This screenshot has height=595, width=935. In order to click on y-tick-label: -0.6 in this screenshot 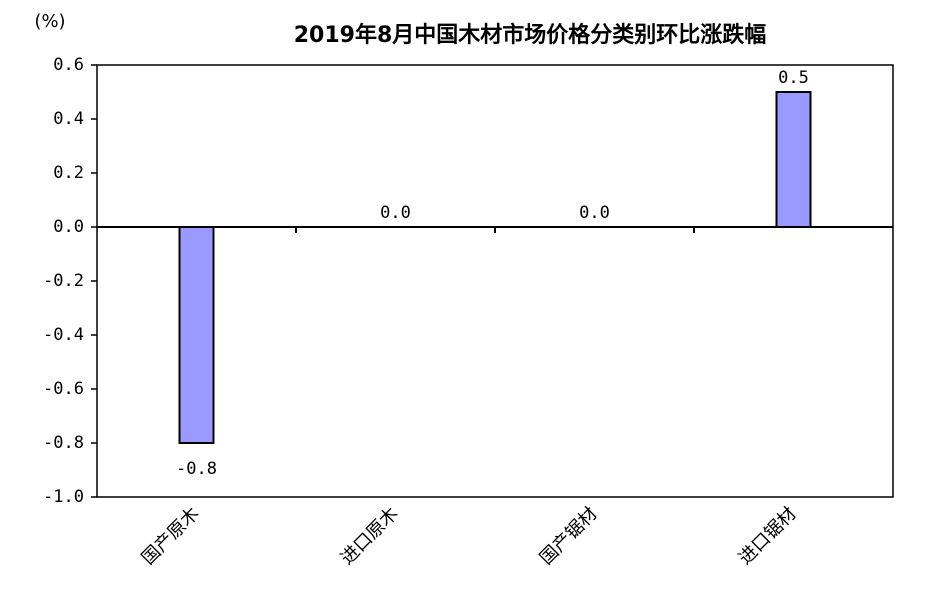, I will do `click(63, 389)`.